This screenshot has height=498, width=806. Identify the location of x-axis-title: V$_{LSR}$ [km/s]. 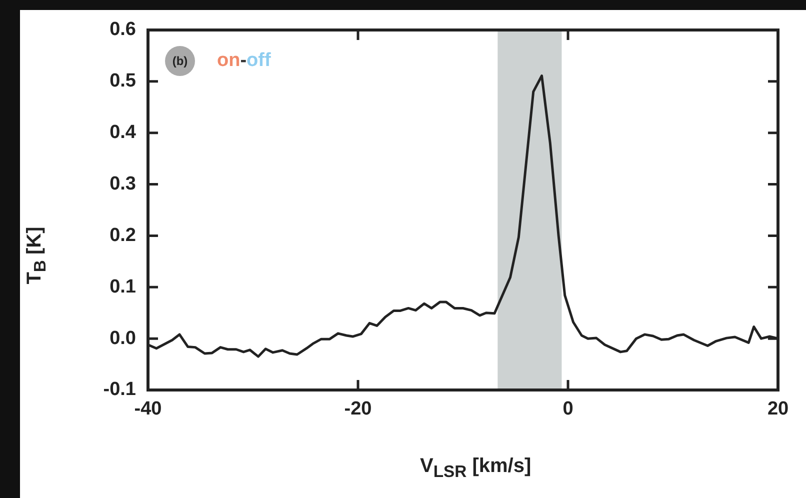
(476, 468).